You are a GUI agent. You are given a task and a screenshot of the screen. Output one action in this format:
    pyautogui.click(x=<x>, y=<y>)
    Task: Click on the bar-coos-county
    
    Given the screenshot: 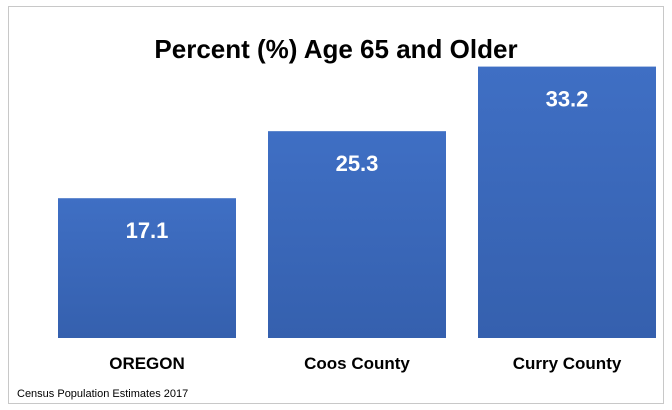 What is the action you would take?
    pyautogui.click(x=357, y=234)
    